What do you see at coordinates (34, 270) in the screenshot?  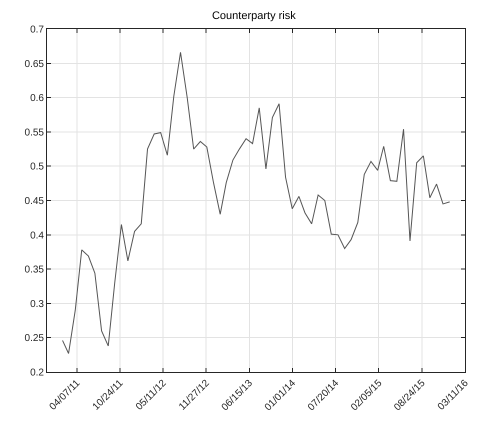 I see `y-tick-label: 0.35` at bounding box center [34, 270].